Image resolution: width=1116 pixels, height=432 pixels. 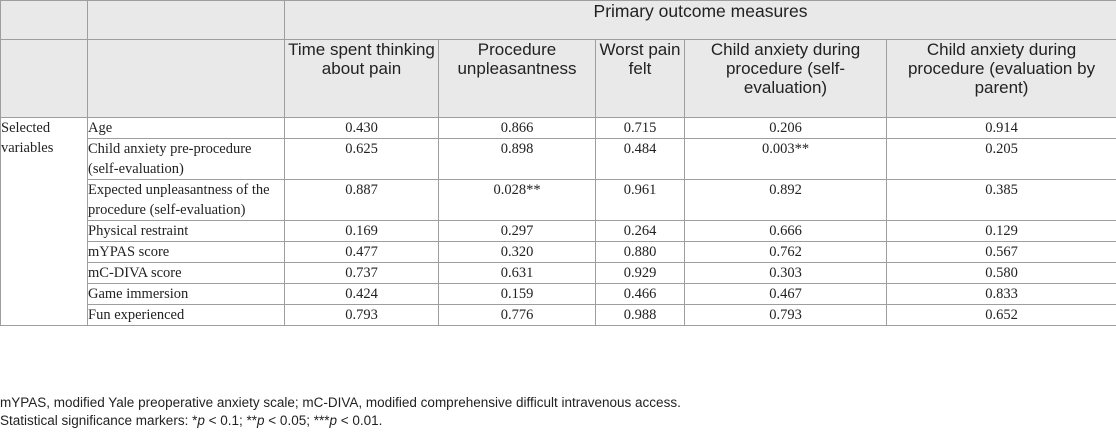 What do you see at coordinates (640, 231) in the screenshot?
I see `value-cell: 0.264` at bounding box center [640, 231].